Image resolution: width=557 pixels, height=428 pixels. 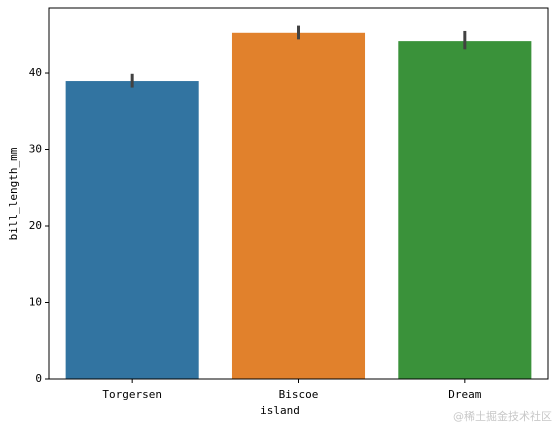 I want to click on y-tick-label: 10, so click(x=35, y=302).